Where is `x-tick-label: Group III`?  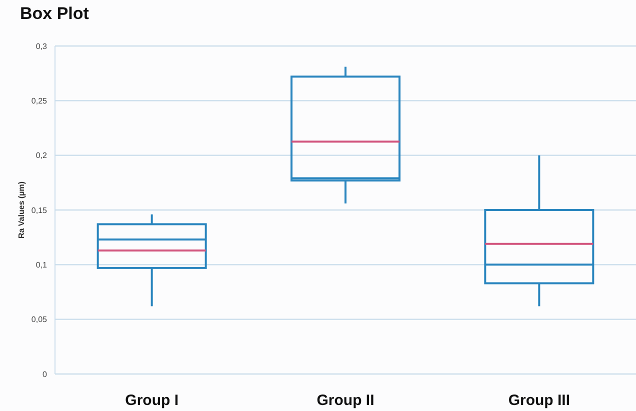 x-tick-label: Group III is located at coordinates (539, 400).